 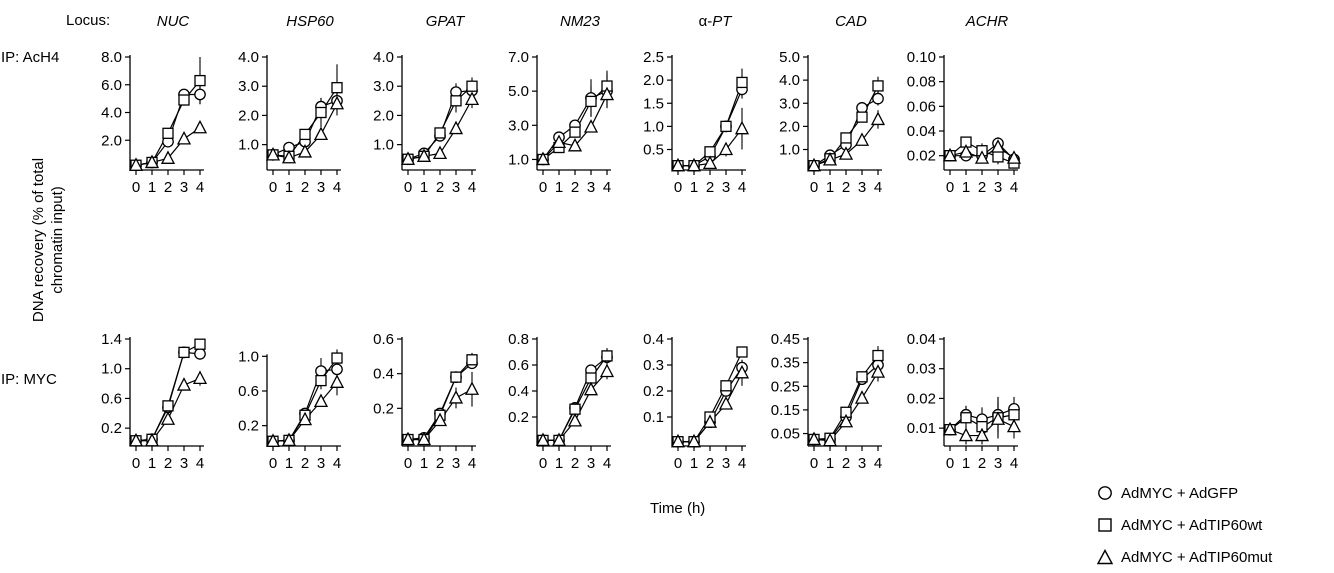 What do you see at coordinates (248, 115) in the screenshot?
I see `y-tick-label: 2.0` at bounding box center [248, 115].